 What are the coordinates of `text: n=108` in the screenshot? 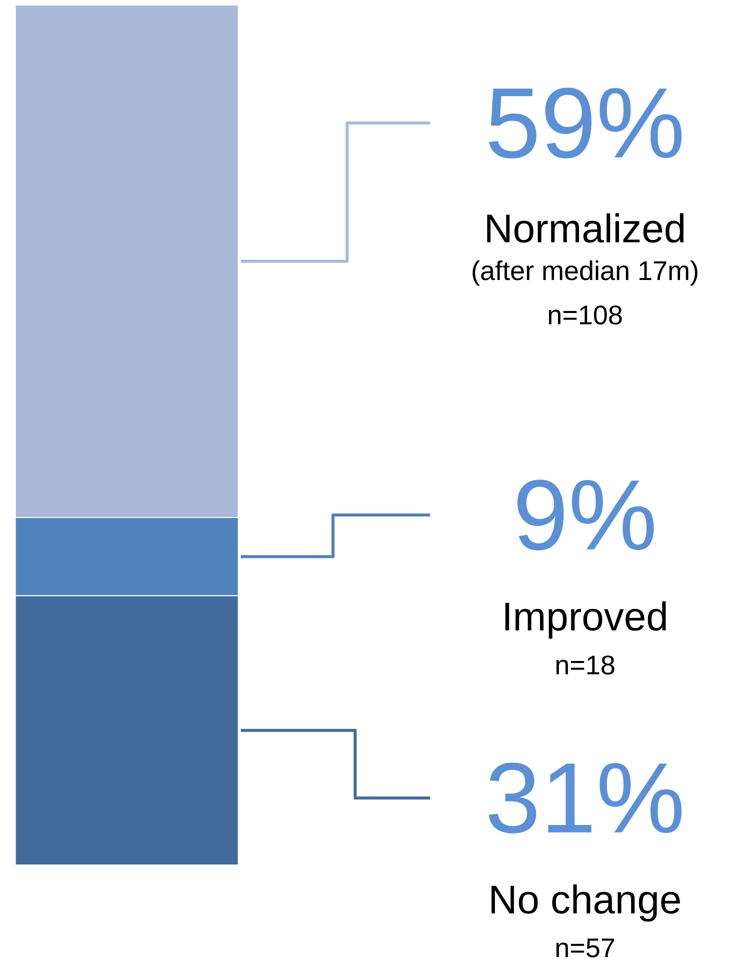 It's located at (585, 315).